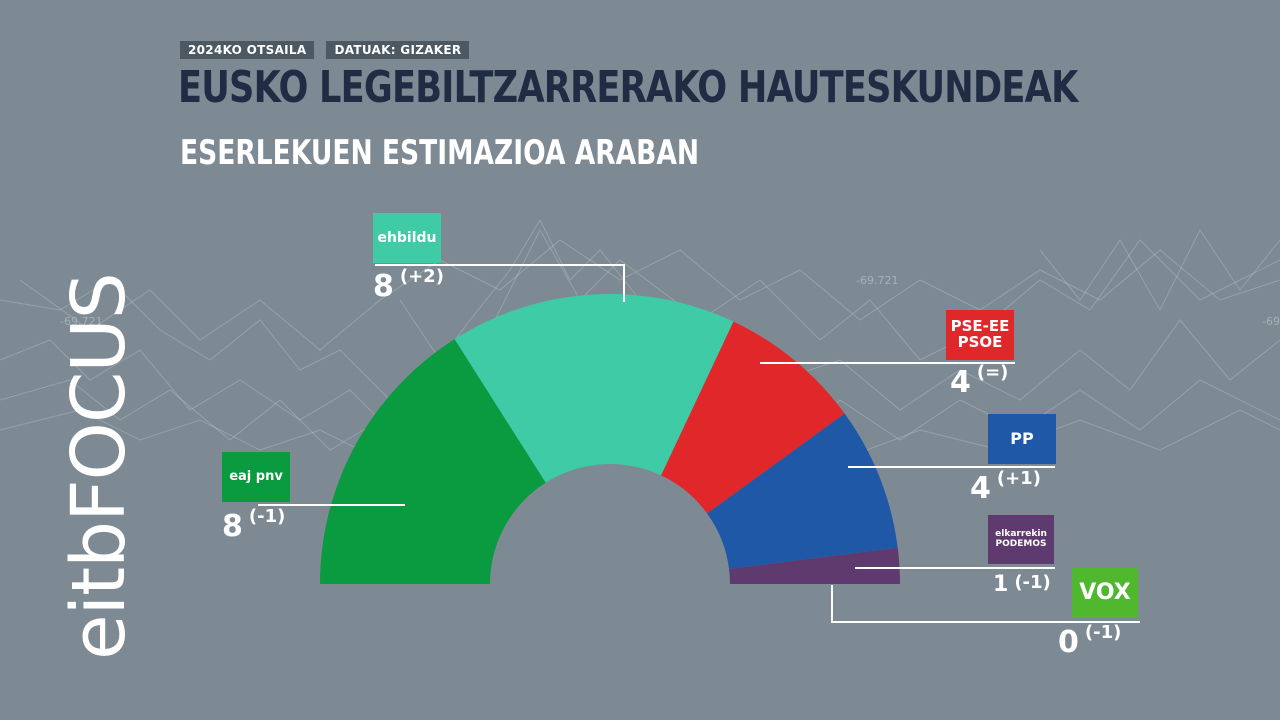 Image resolution: width=1280 pixels, height=720 pixels. Describe the element at coordinates (1001, 584) in the screenshot. I see `seat-count: 1` at that location.